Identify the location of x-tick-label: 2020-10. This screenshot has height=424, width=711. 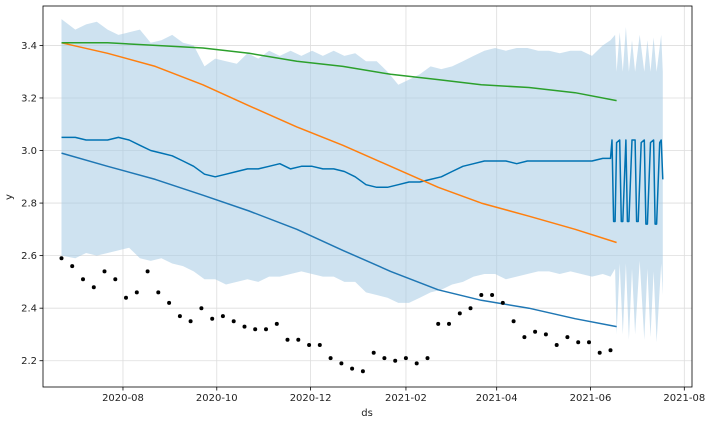
(217, 398).